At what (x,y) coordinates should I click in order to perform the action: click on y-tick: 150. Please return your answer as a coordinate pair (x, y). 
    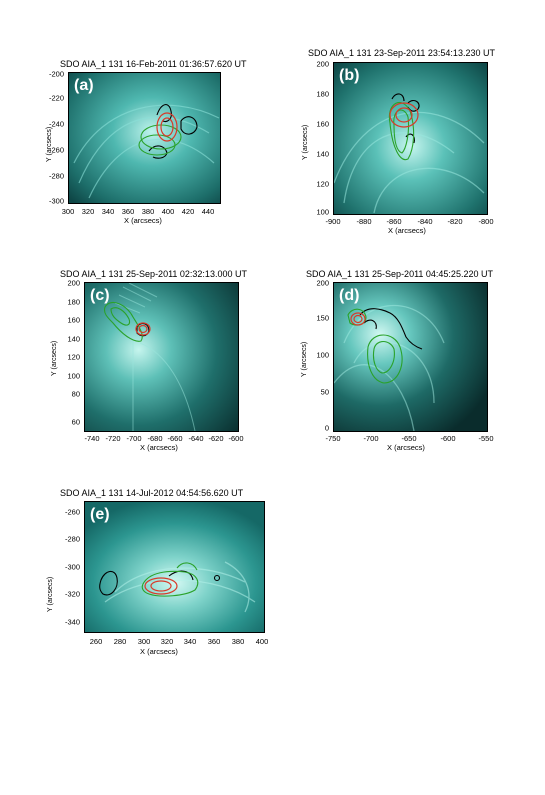
    Looking at the image, I should click on (322, 318).